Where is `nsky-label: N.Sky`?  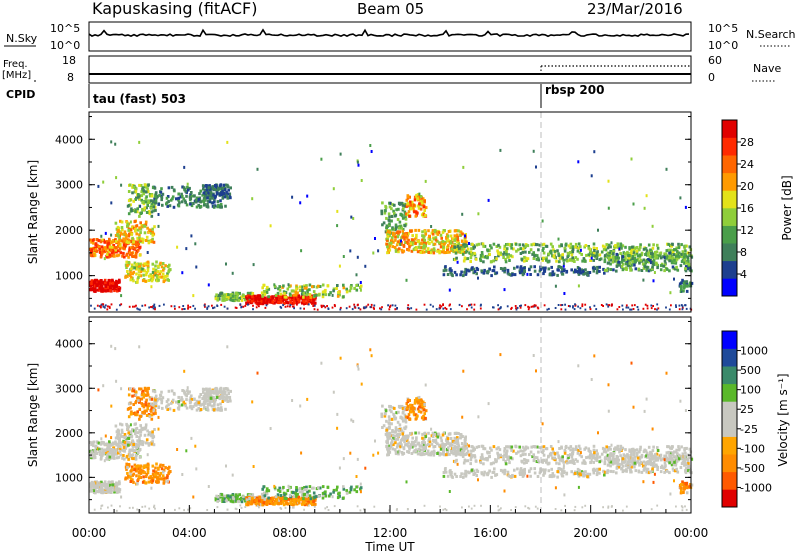 nsky-label: N.Sky is located at coordinates (22, 38).